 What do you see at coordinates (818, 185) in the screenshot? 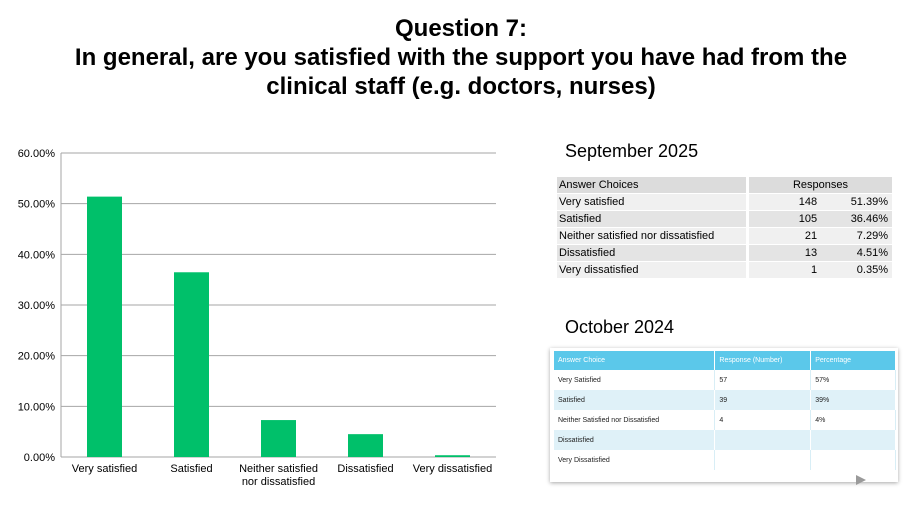
I see `september-header-responses: Responses` at bounding box center [818, 185].